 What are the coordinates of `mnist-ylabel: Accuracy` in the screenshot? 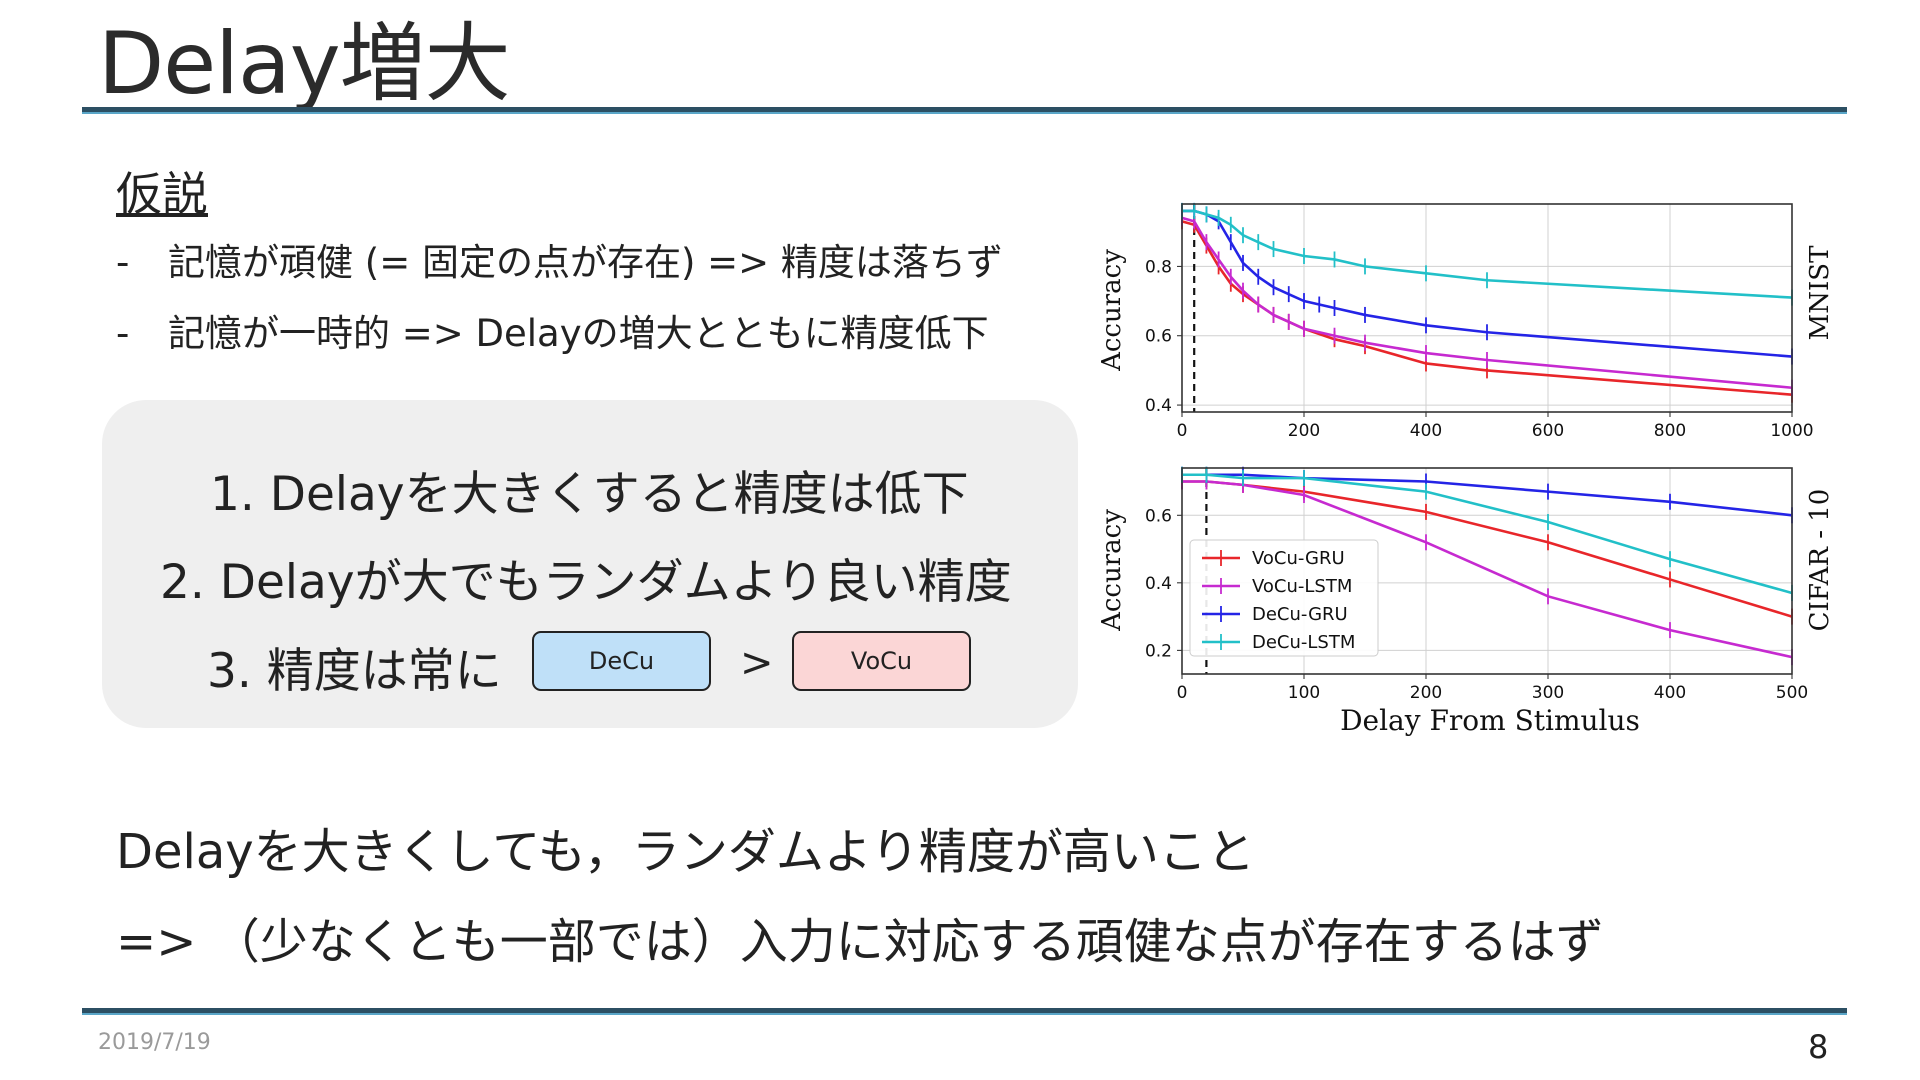 It's located at (1112, 310).